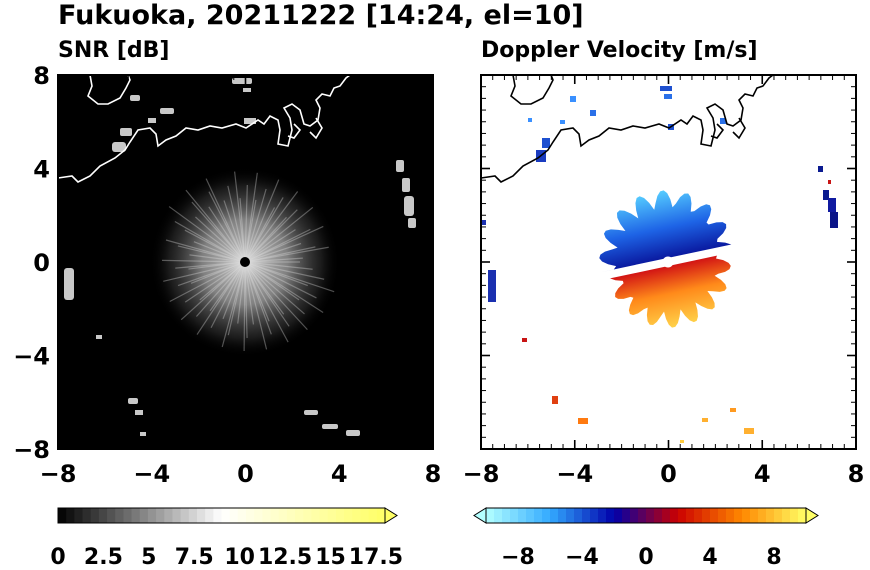 The width and height of the screenshot is (870, 570). What do you see at coordinates (646, 538) in the screenshot?
I see `velocity-colorbar: −8 −4 0 4 8` at bounding box center [646, 538].